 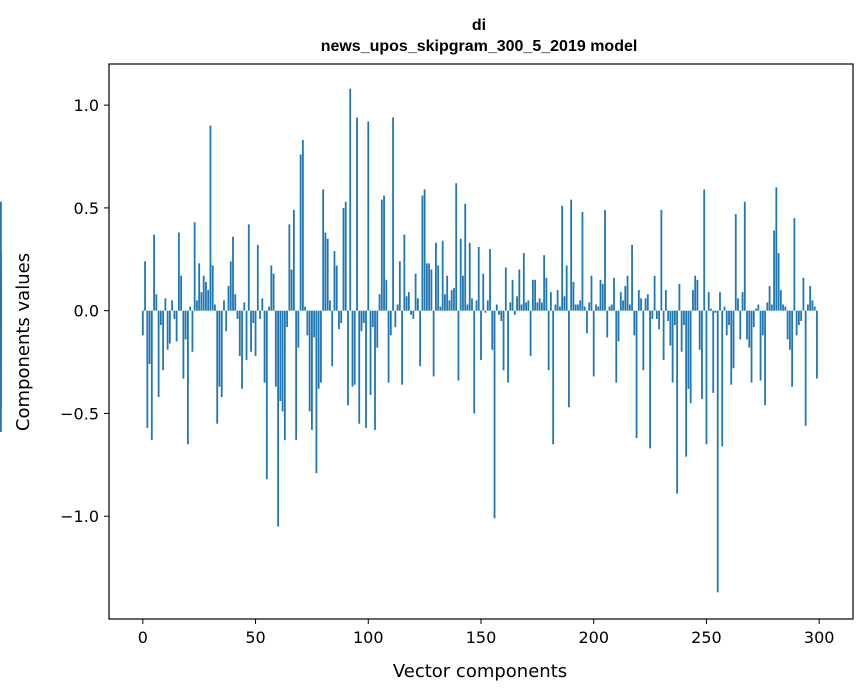 I want to click on chart-title-line-1: di, so click(x=479, y=25).